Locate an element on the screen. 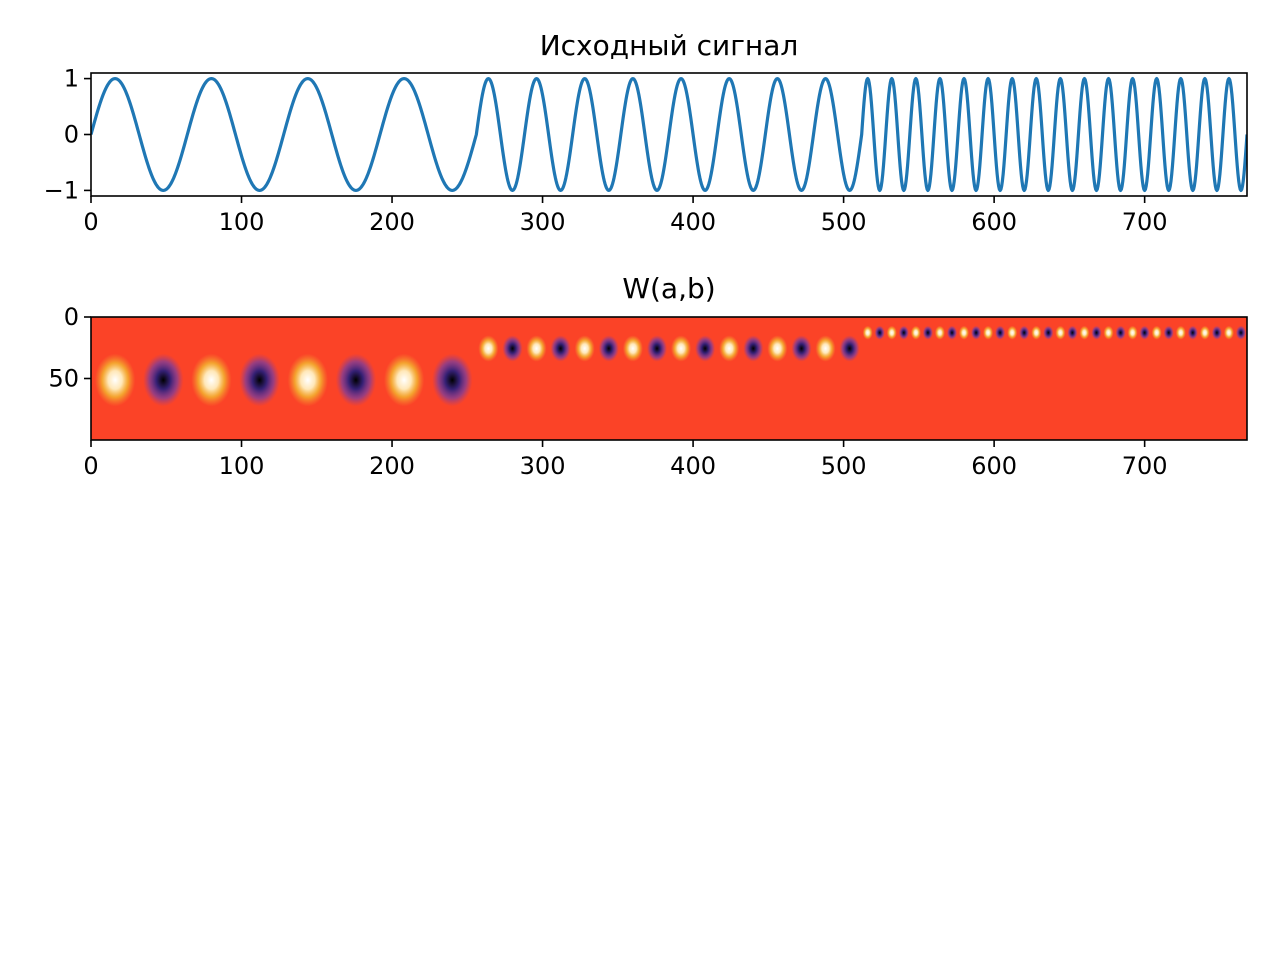 Image resolution: width=1280 pixels, height=960 pixels. signal-y-tick-label-2: −1 is located at coordinates (61, 190).